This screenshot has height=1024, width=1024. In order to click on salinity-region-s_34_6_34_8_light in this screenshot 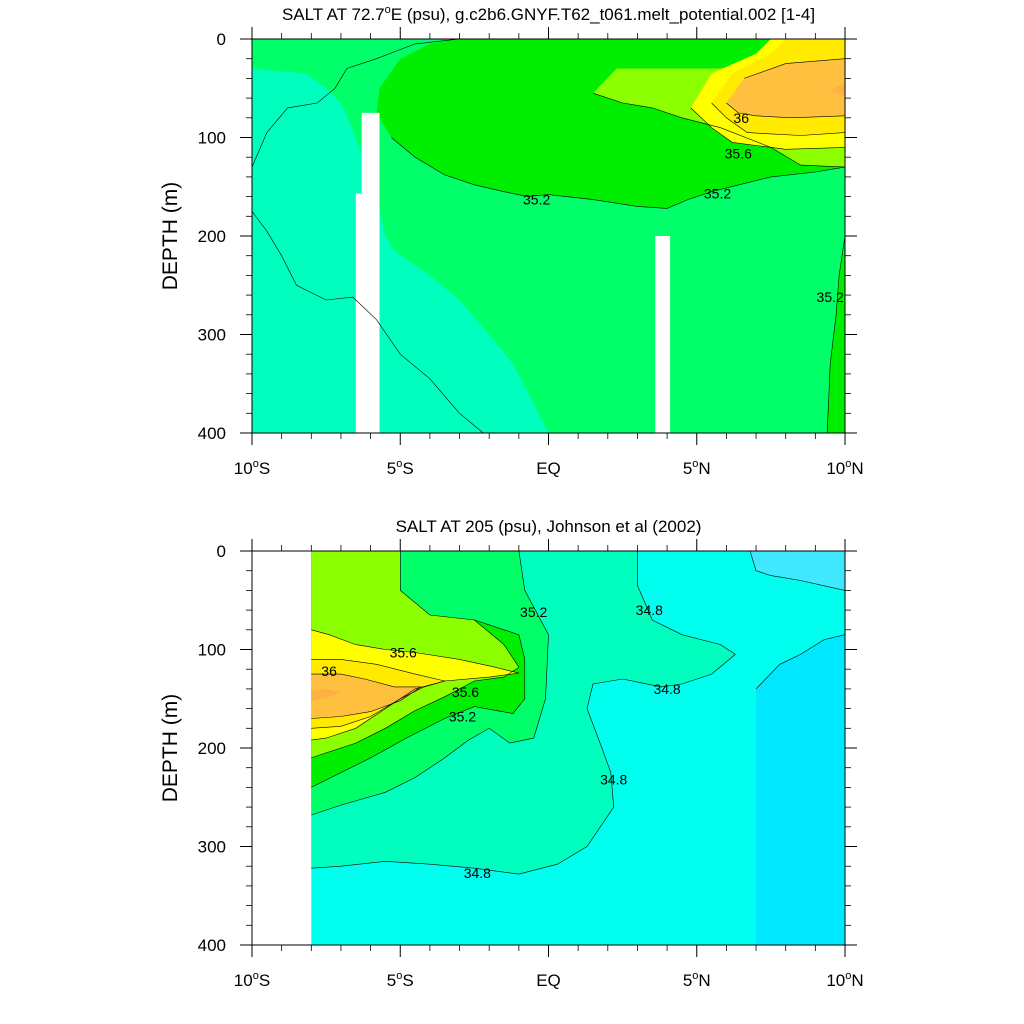, I will do `click(797, 571)`.